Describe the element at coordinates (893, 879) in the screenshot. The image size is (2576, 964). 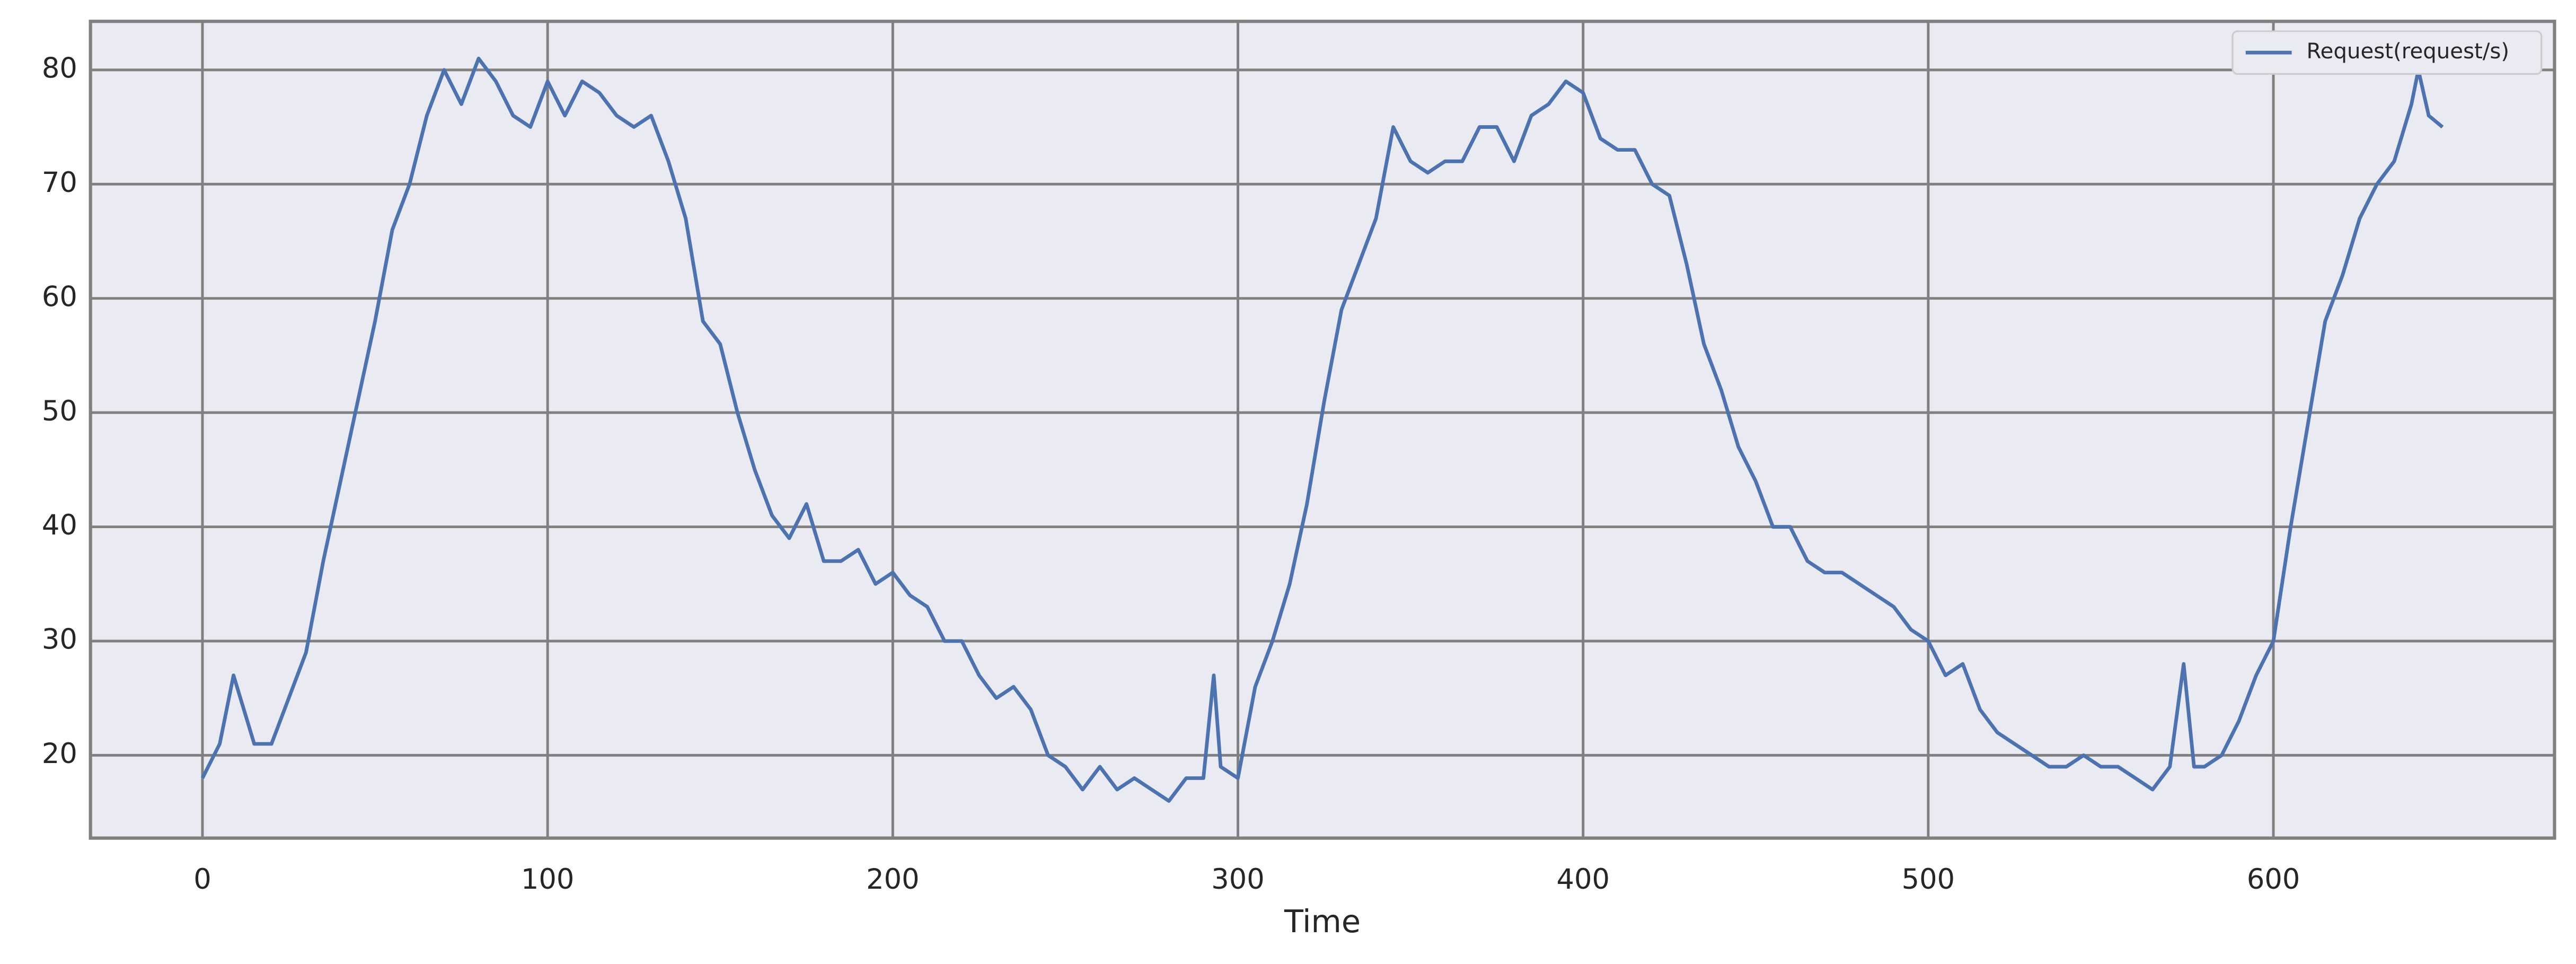
I see `x-tick-label: 200` at that location.